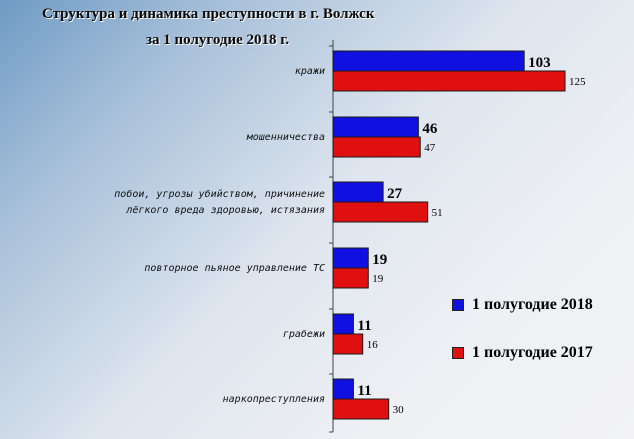  What do you see at coordinates (430, 148) in the screenshot?
I see `data-label-2017: 47` at bounding box center [430, 148].